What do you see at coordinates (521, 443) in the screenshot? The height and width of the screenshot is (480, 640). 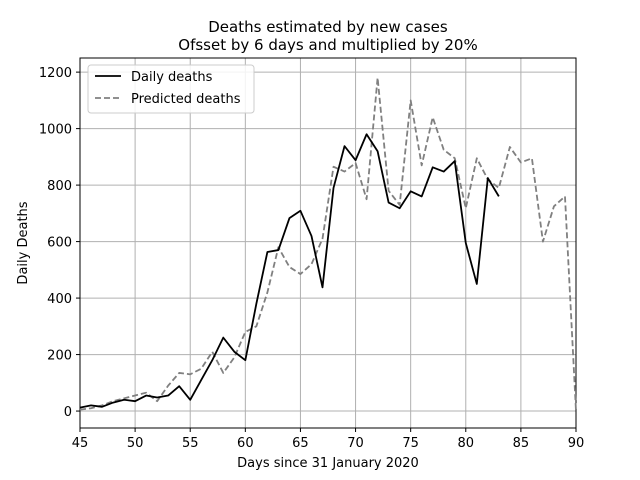 I see `x-tick-label: 85` at bounding box center [521, 443].